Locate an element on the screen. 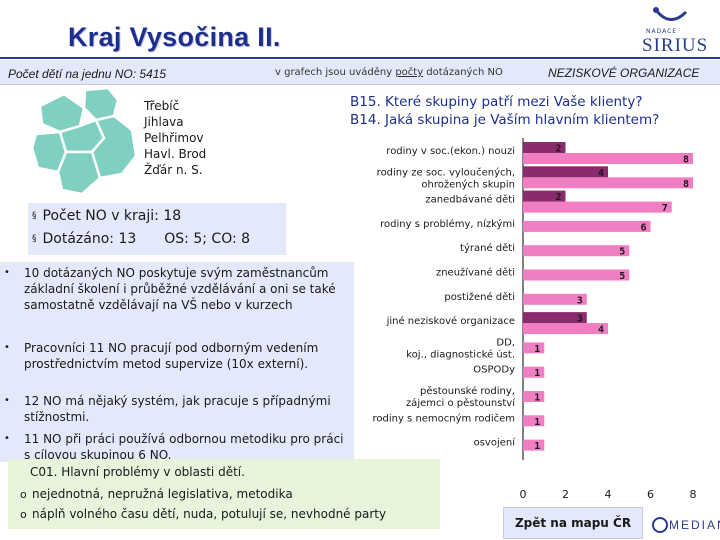  bar-value-label: 3 is located at coordinates (580, 300).